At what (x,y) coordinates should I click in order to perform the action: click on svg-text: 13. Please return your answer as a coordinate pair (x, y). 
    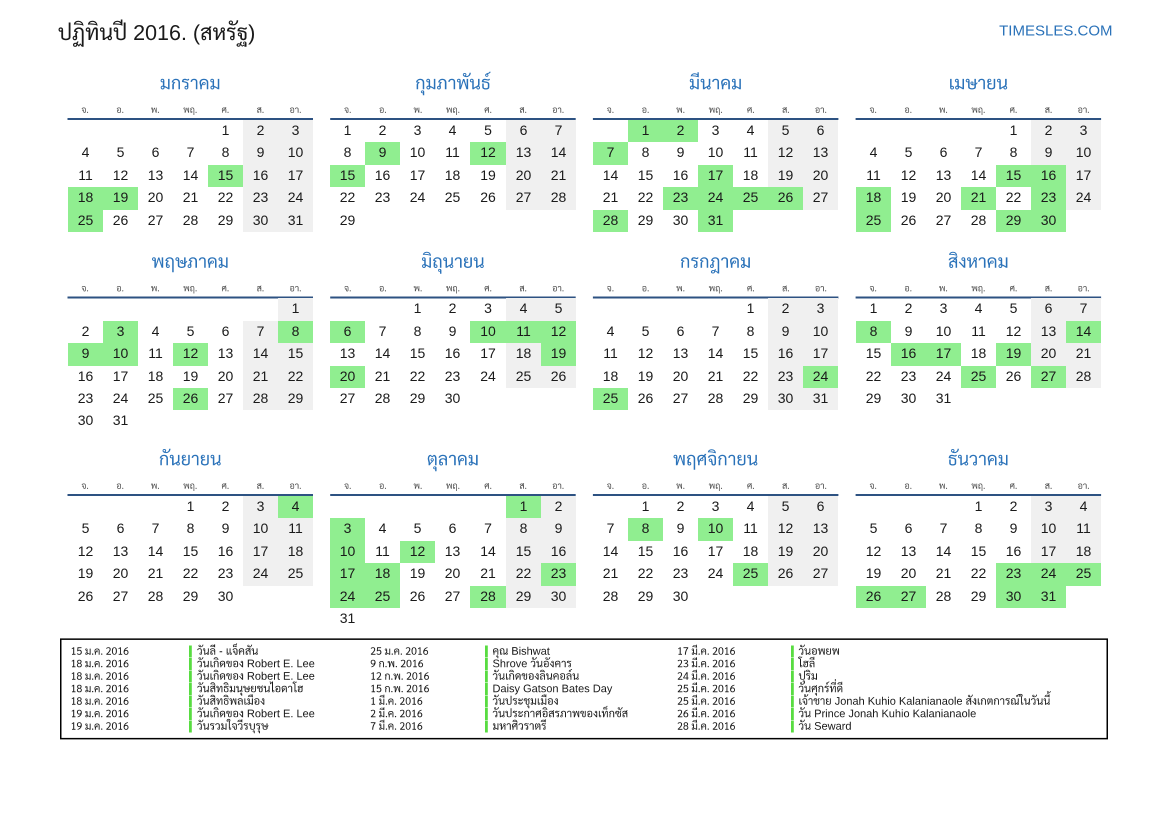
    Looking at the image, I should click on (453, 551).